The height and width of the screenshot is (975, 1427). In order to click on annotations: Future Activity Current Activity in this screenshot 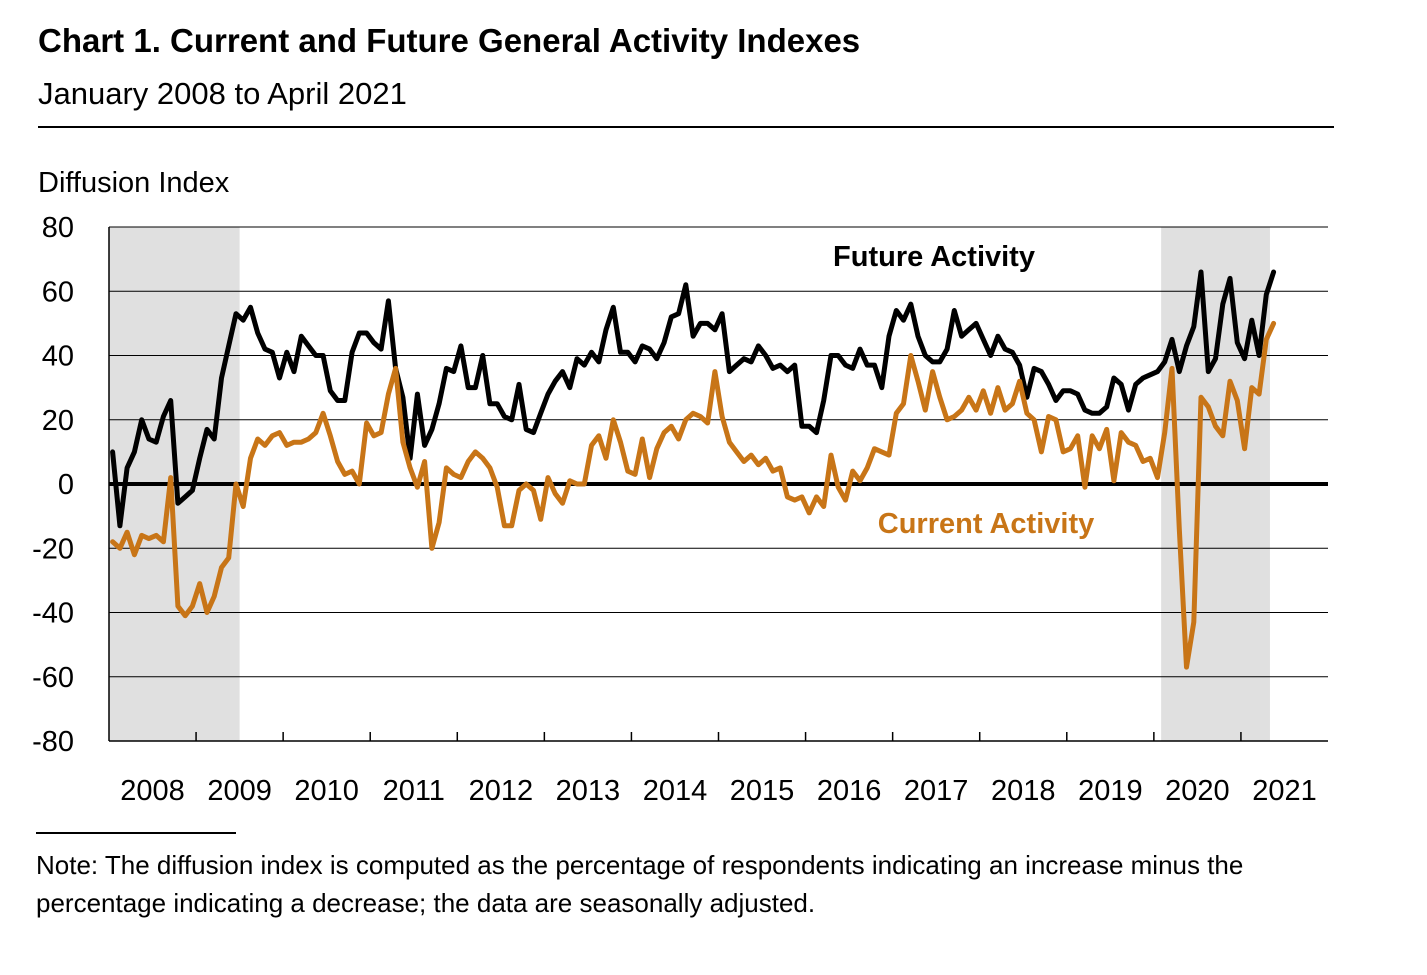, I will do `click(963, 390)`.